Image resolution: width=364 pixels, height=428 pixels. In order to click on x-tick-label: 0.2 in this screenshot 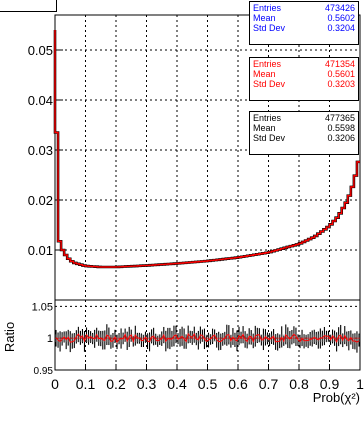, I will do `click(116, 384)`.